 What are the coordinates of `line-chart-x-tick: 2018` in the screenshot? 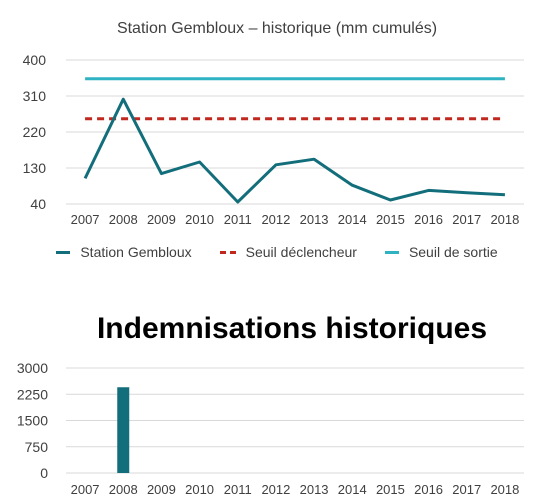 It's located at (504, 219).